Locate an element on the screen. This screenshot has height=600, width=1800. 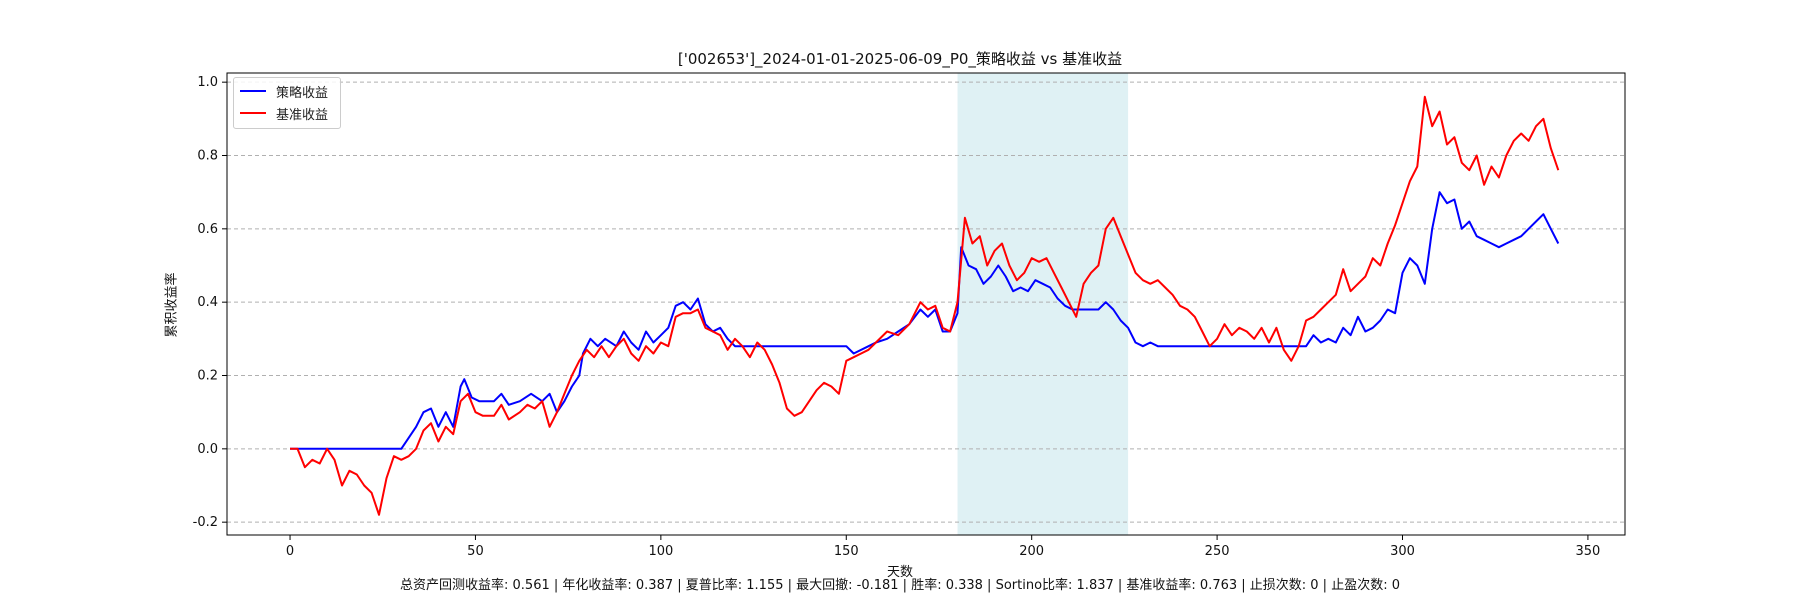
legend-item-strategy: 策略收益 is located at coordinates (284, 91).